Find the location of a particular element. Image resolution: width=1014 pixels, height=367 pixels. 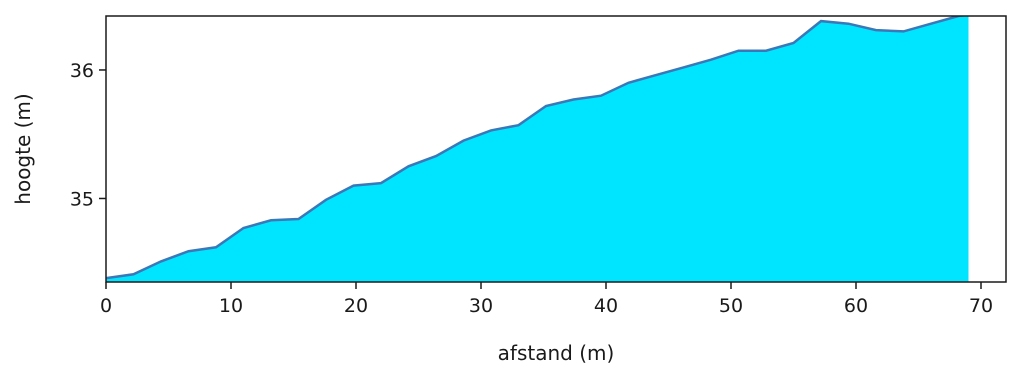

x-tick-label: 40 is located at coordinates (606, 306).